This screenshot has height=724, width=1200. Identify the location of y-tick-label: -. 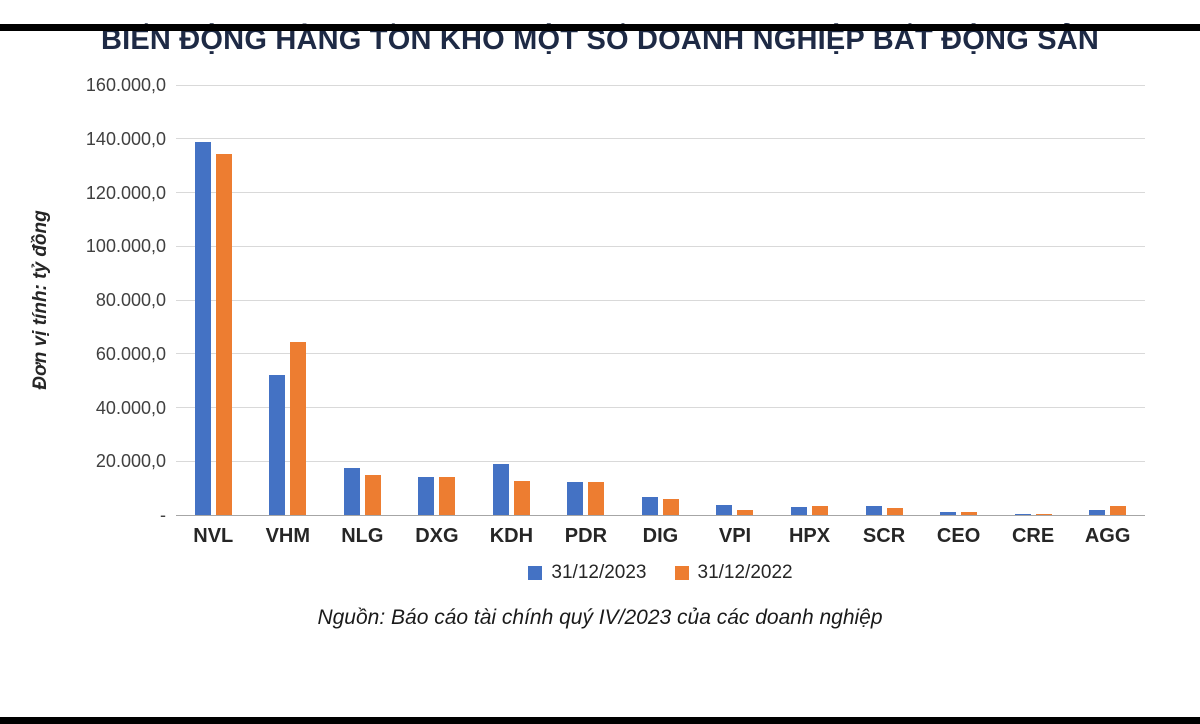
(163, 515).